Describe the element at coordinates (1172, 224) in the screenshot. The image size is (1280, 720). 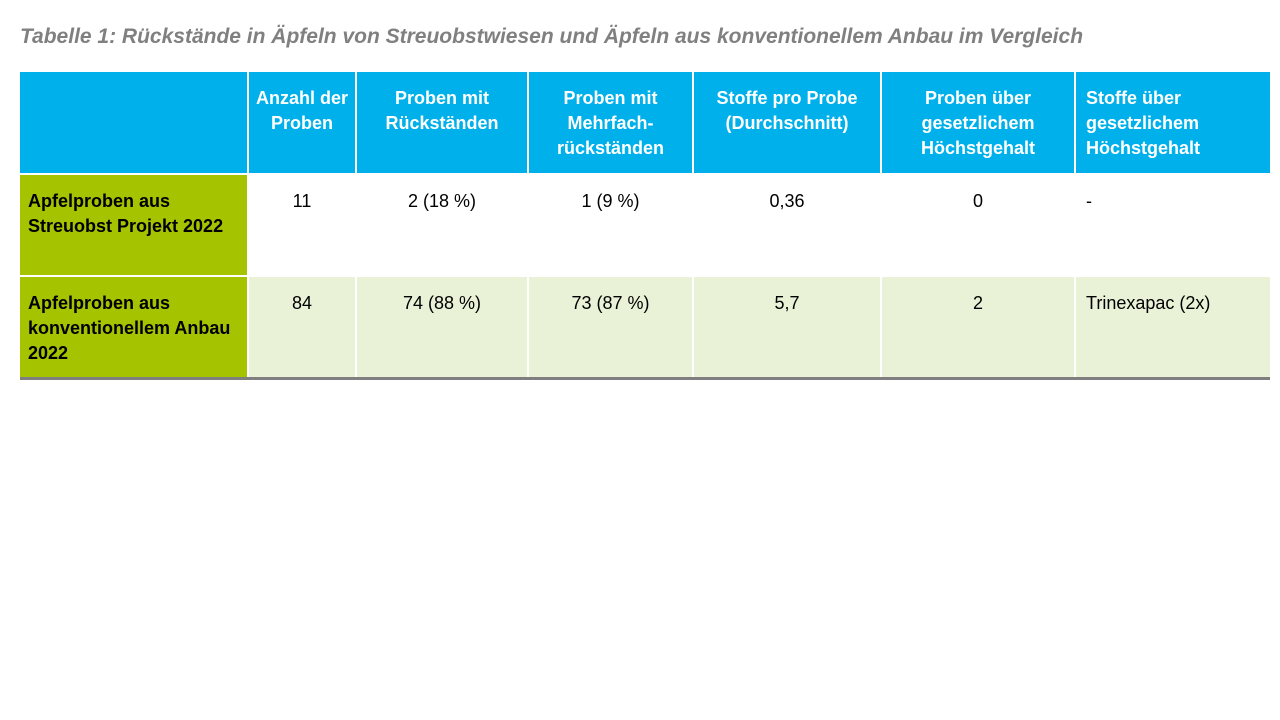
I see `table-cell: -` at that location.